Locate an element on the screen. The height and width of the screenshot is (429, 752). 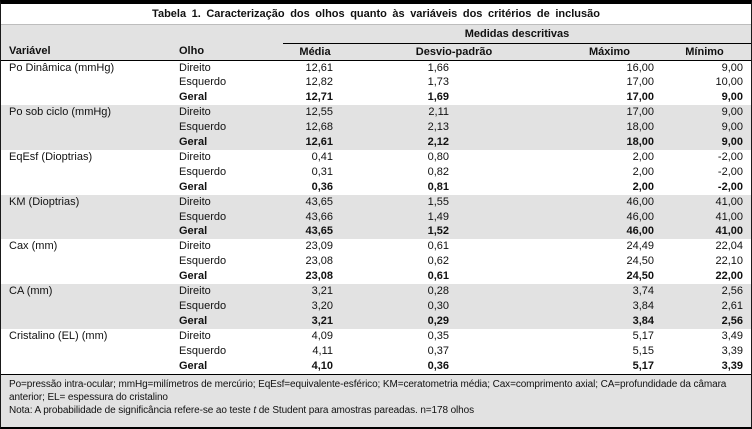
min-cell: 3,39 is located at coordinates (732, 350).